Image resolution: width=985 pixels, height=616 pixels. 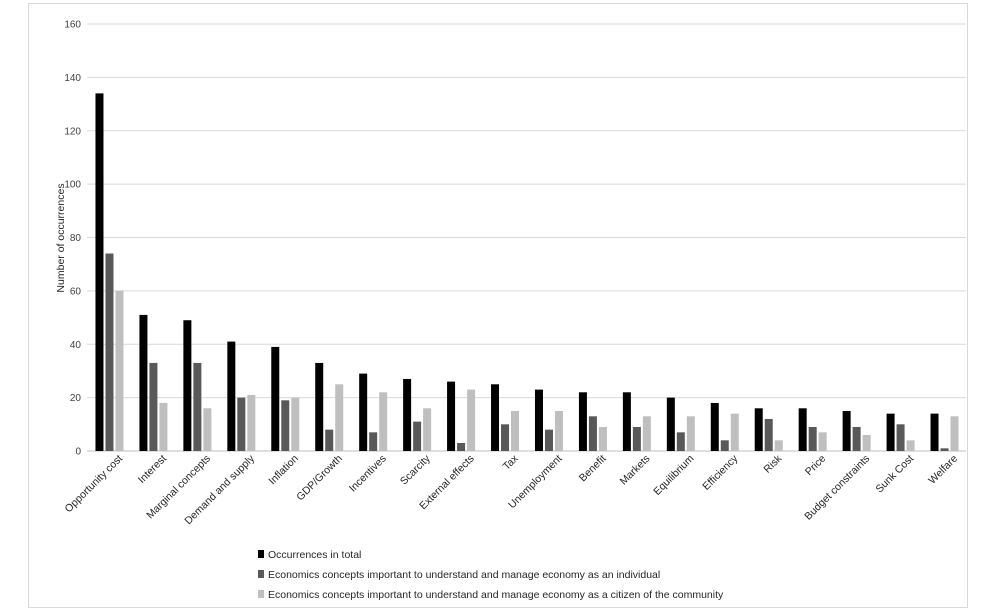 What do you see at coordinates (772, 463) in the screenshot?
I see `x-category-label: Risk` at bounding box center [772, 463].